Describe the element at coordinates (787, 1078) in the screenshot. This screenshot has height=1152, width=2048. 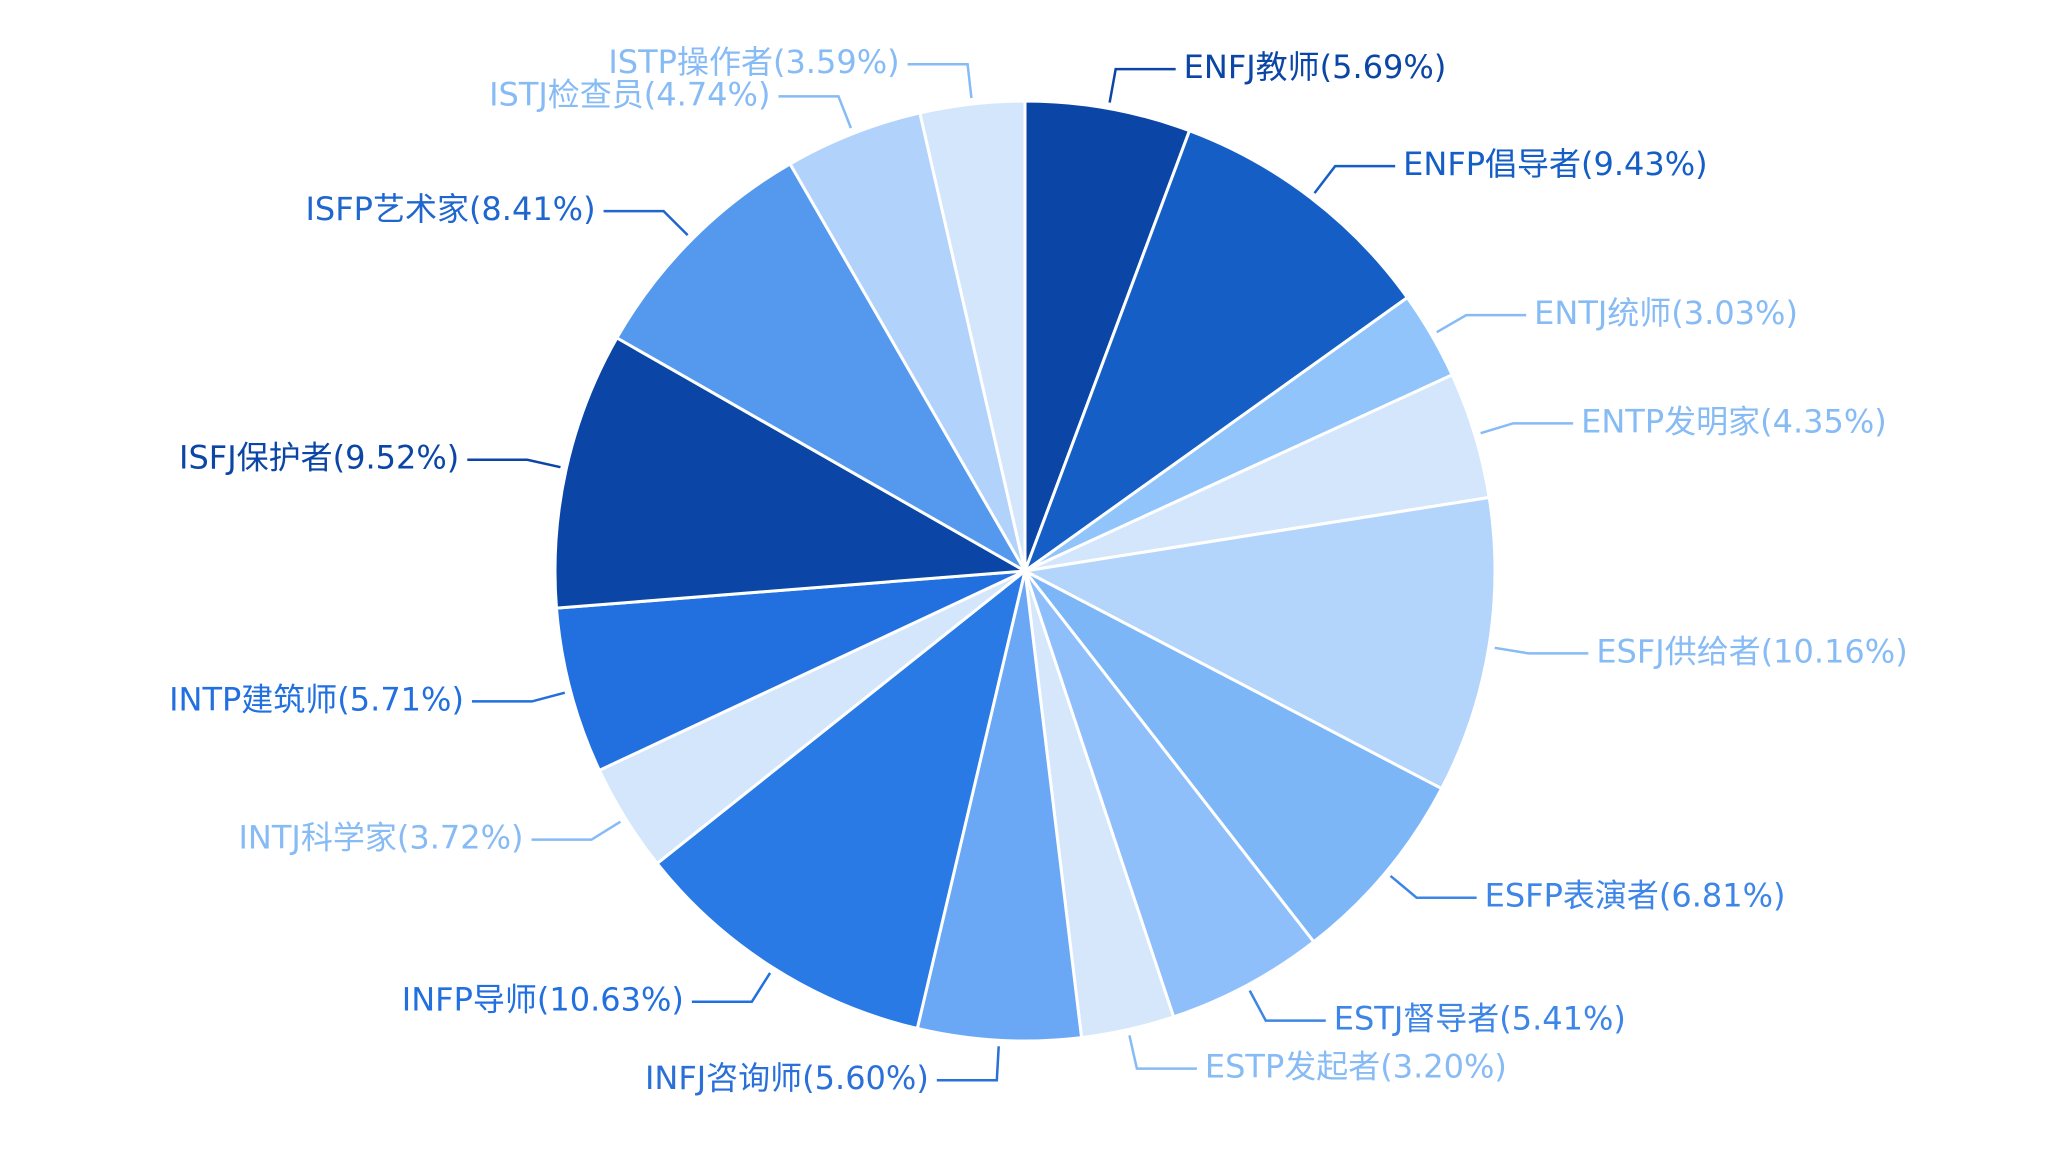
I see `slice-label: INFJ咨询师(5.60%)` at that location.